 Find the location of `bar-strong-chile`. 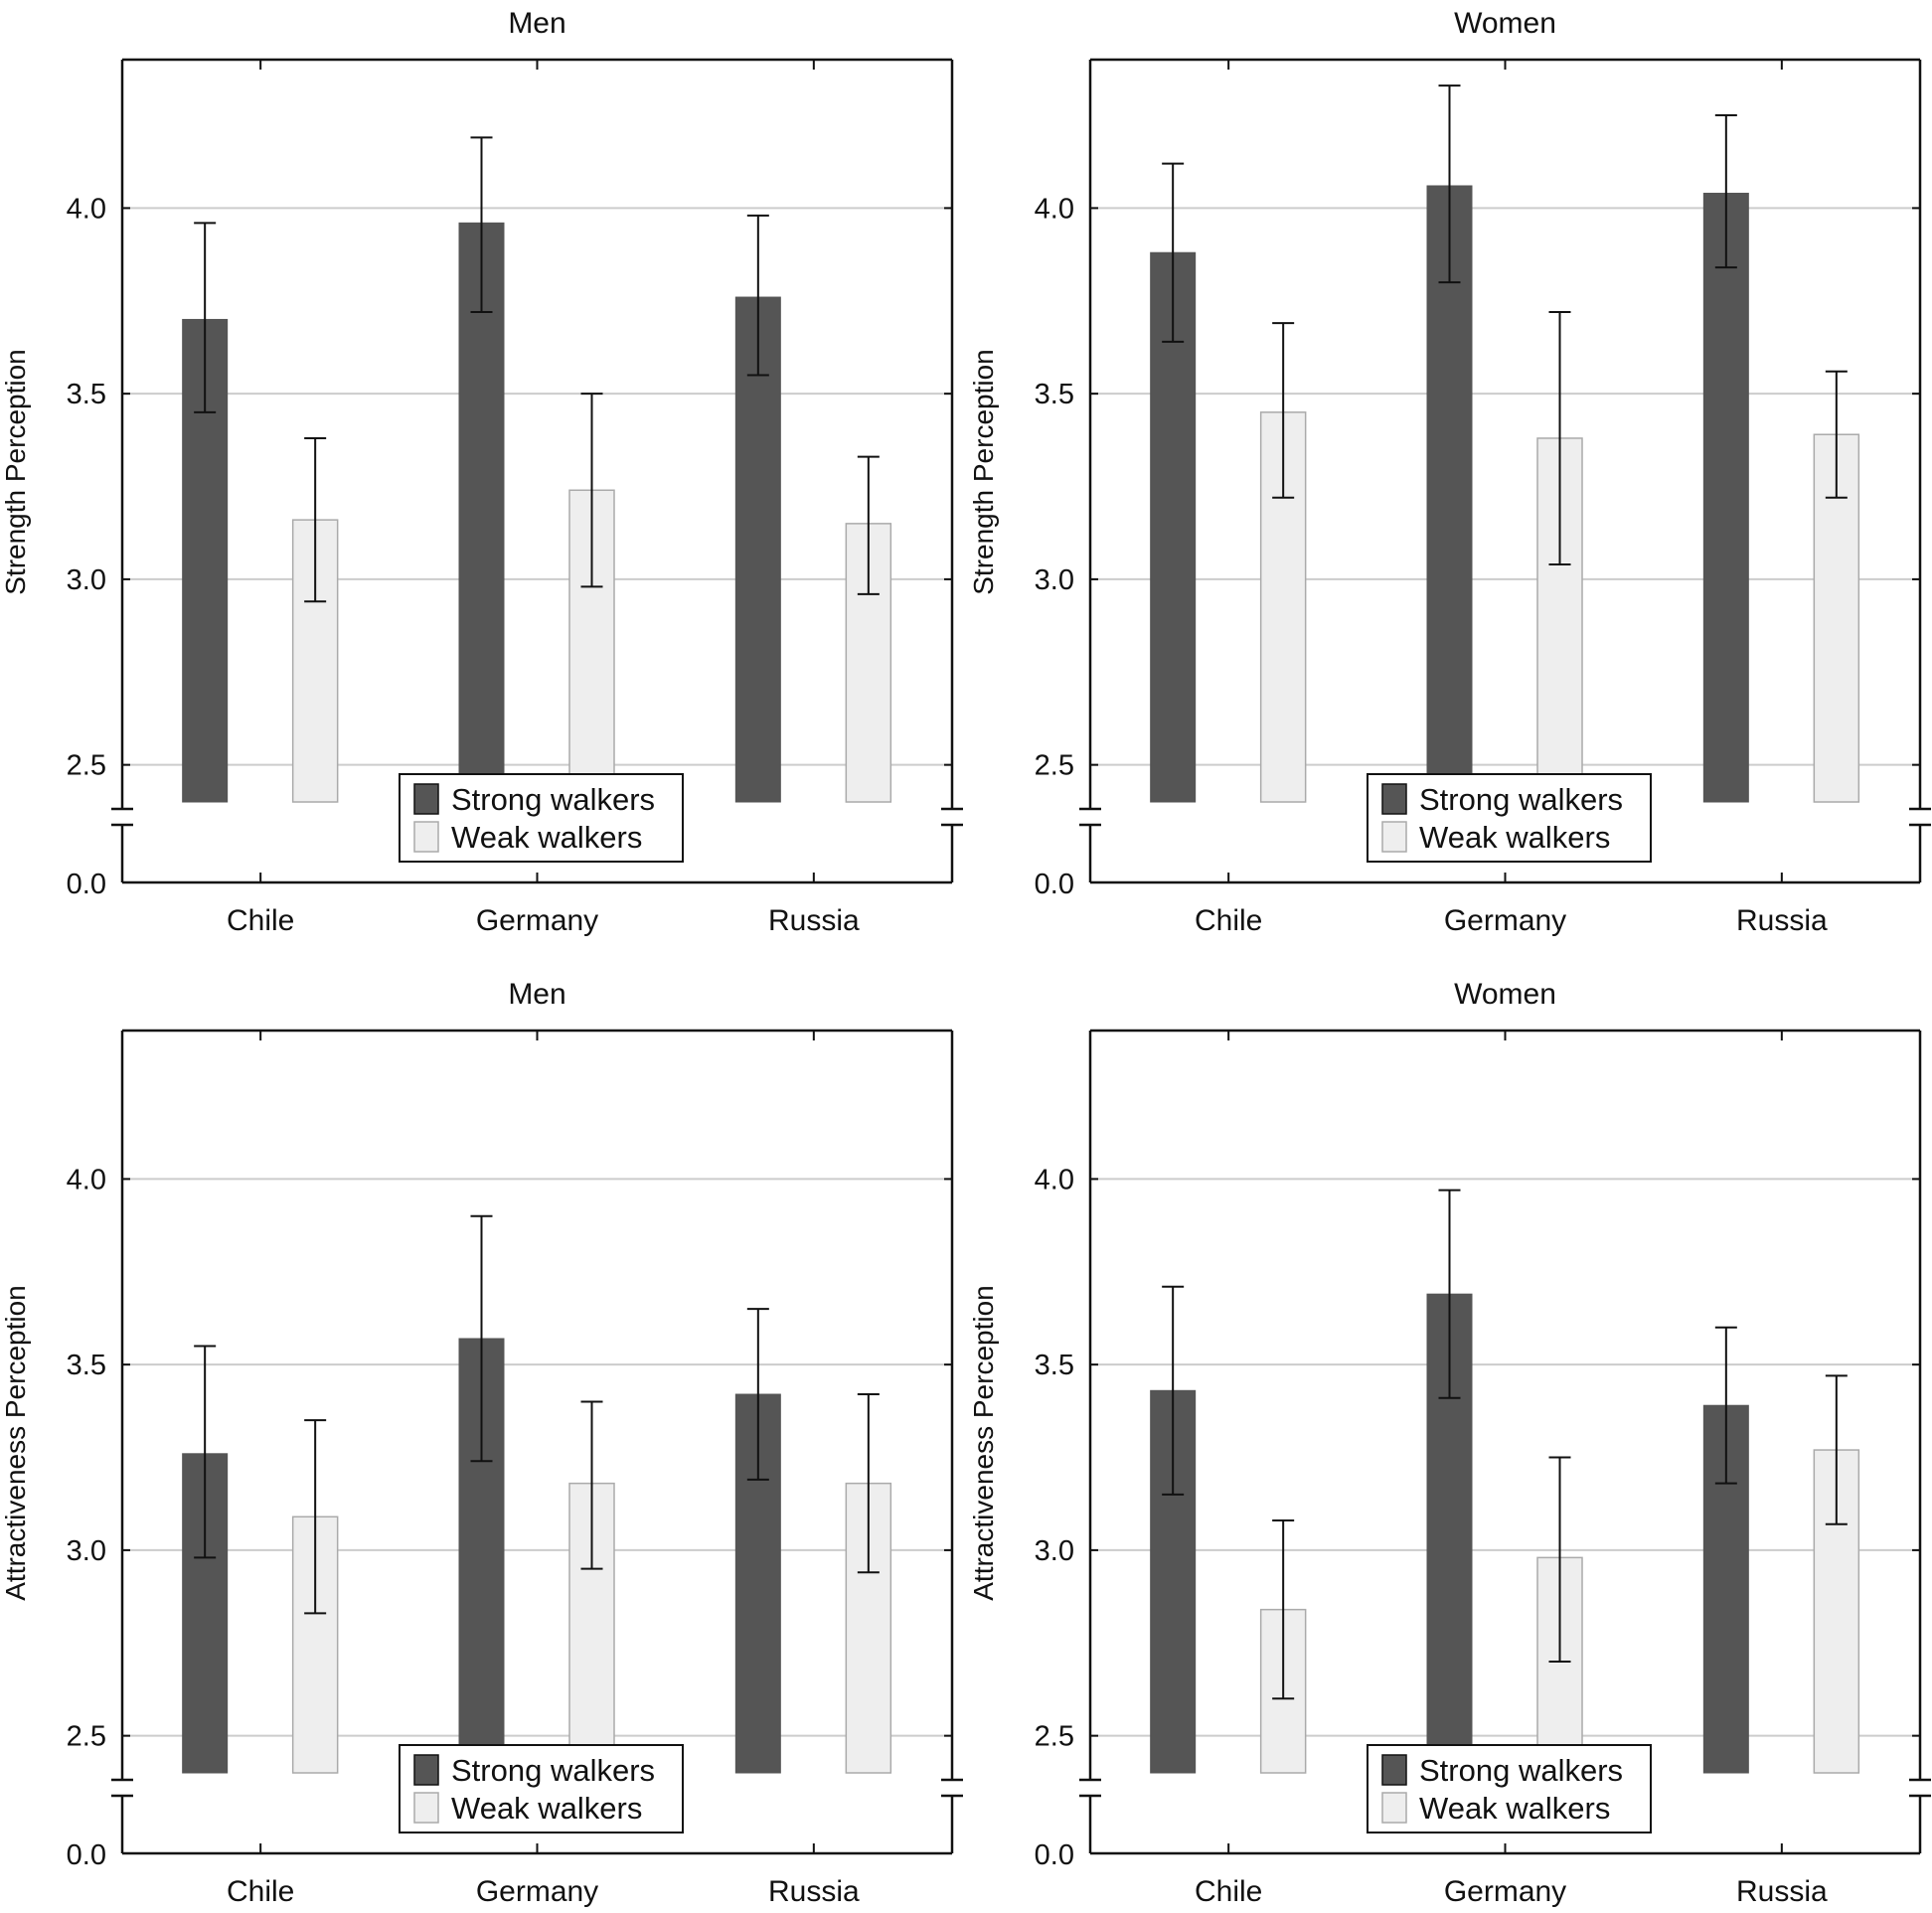

bar-strong-chile is located at coordinates (1173, 527).